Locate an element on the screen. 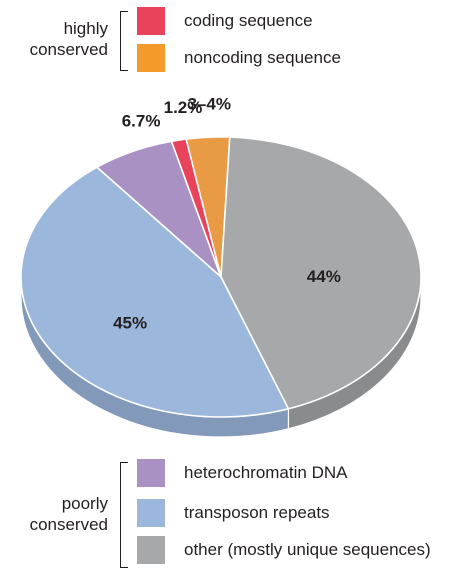  pie-label-noncoding-sequence: 3–4% is located at coordinates (208, 103).